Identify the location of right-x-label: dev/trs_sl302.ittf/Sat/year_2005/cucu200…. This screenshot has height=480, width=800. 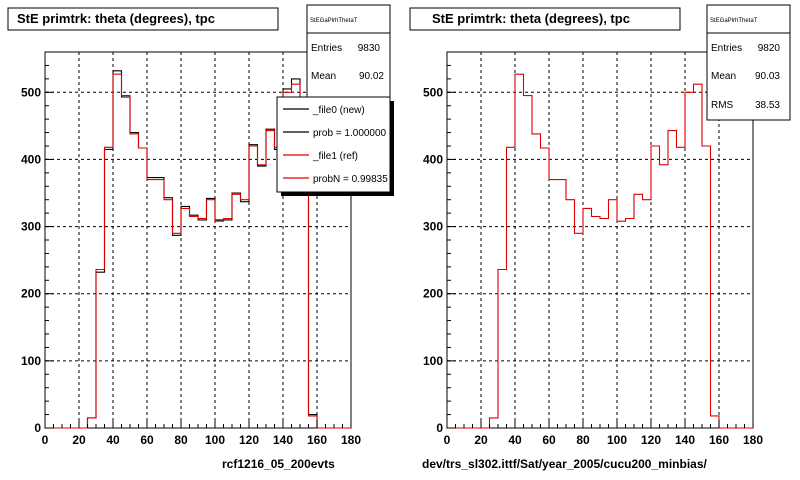
(564, 464).